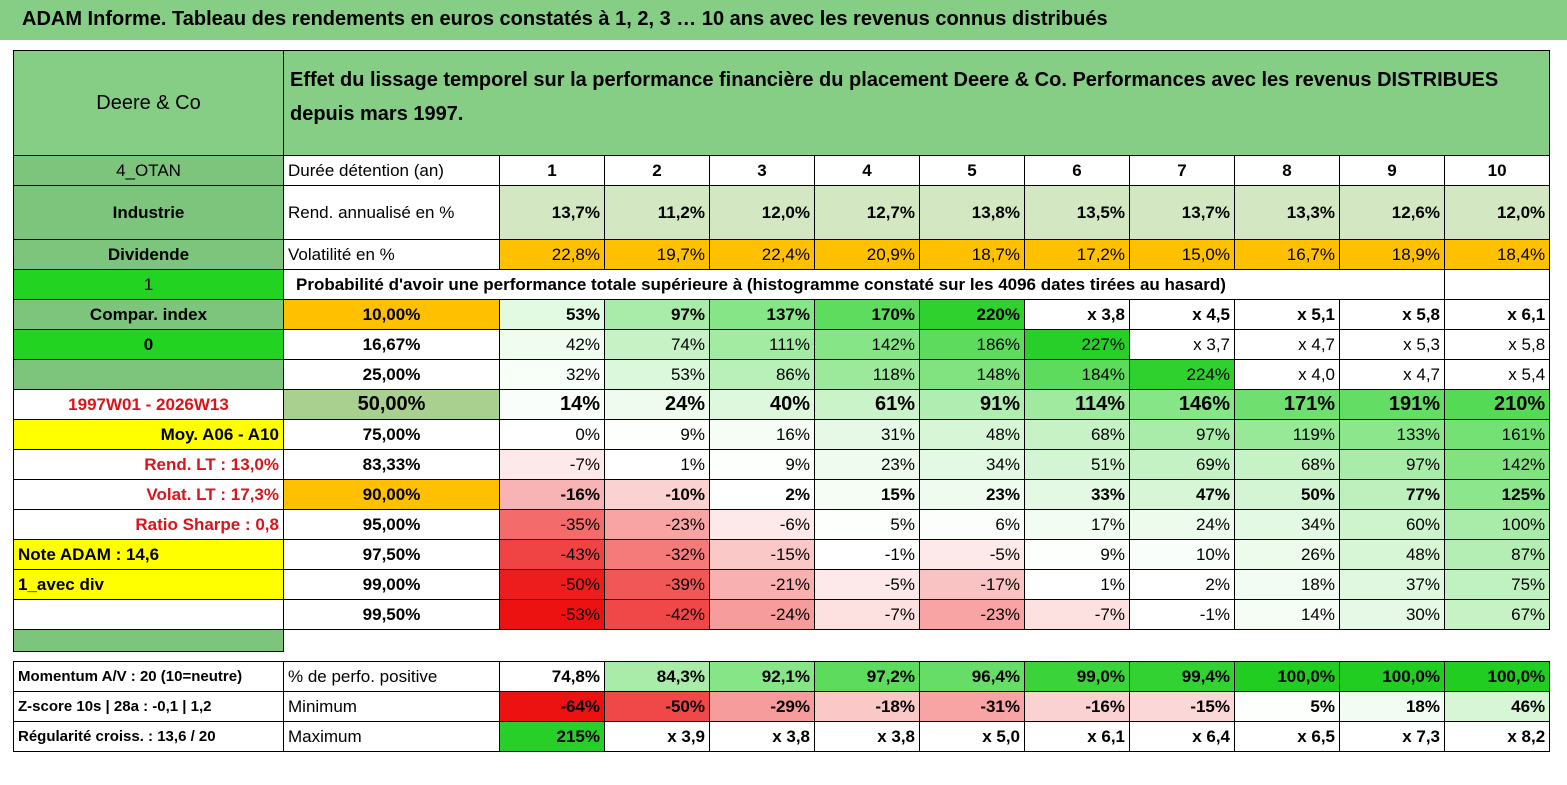 This screenshot has height=785, width=1567. Describe the element at coordinates (1287, 584) in the screenshot. I see `value-cell: 18%` at that location.